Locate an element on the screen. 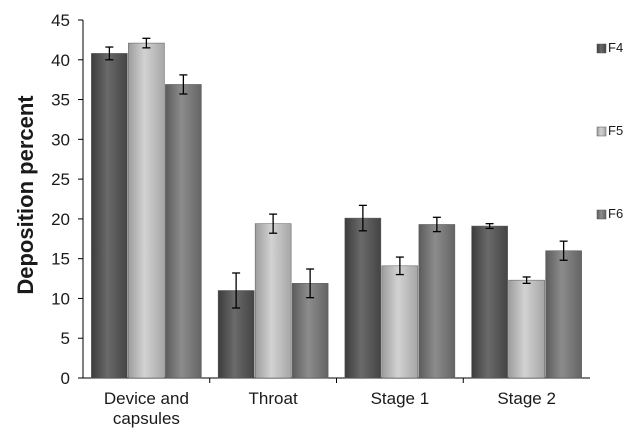  y-tick-label: 40 is located at coordinates (60, 60).